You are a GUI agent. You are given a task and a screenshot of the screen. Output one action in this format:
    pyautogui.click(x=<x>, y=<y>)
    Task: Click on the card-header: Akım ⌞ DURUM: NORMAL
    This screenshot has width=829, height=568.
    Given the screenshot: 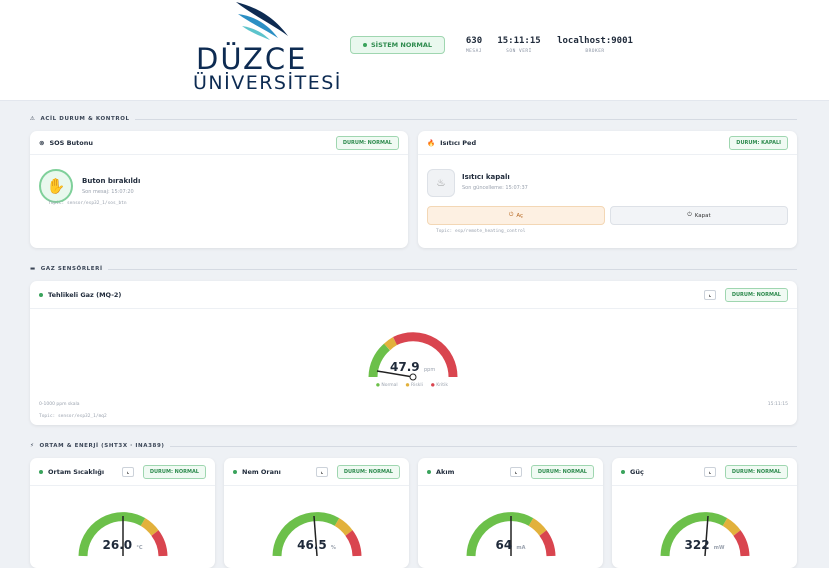 What is the action you would take?
    pyautogui.click(x=510, y=472)
    